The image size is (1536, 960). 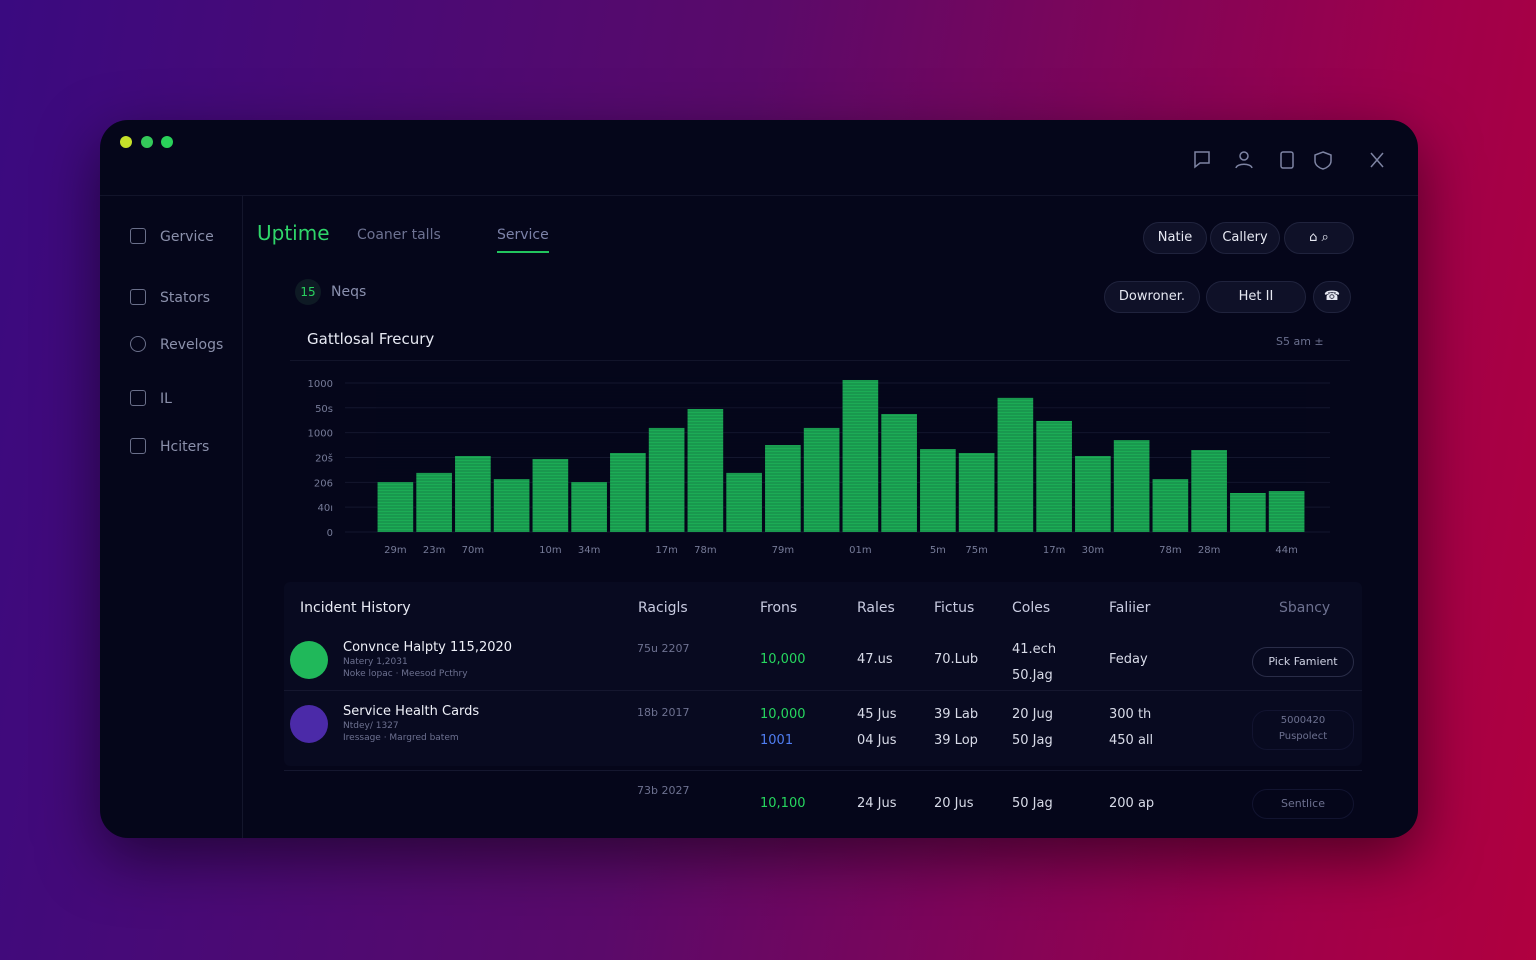 I want to click on row-action: Sentlice, so click(x=1303, y=804).